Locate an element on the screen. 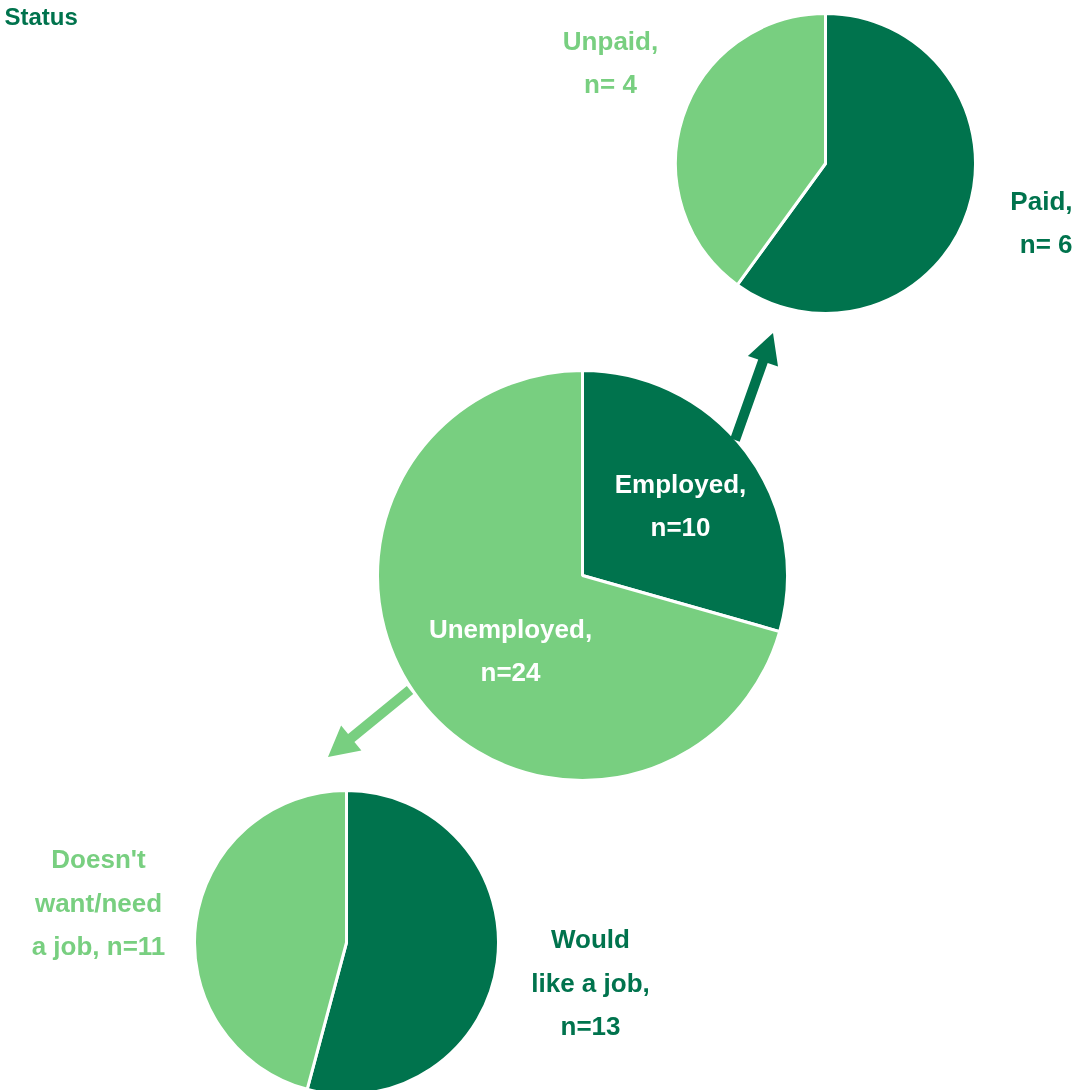 The image size is (1084, 1090). slice-label: Employed, n=10 is located at coordinates (680, 505).